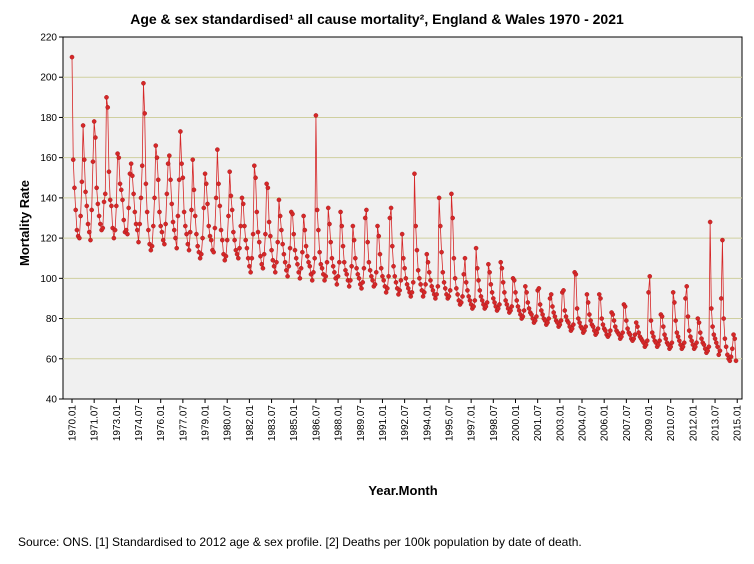 The height and width of the screenshot is (564, 754). I want to click on x-tick-label: 2000.01, so click(516, 423).